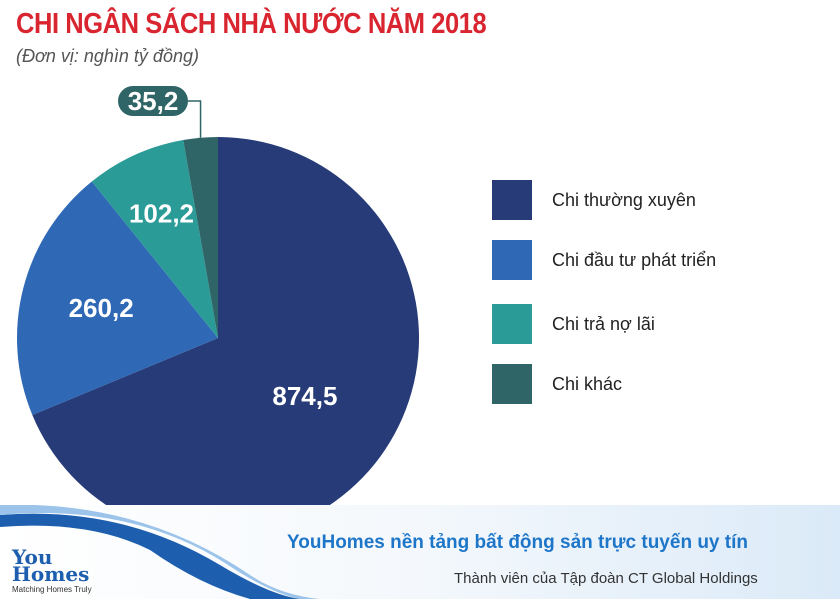  What do you see at coordinates (52, 569) in the screenshot?
I see `youhomes-logo: You Homes Matching Homes Truly` at bounding box center [52, 569].